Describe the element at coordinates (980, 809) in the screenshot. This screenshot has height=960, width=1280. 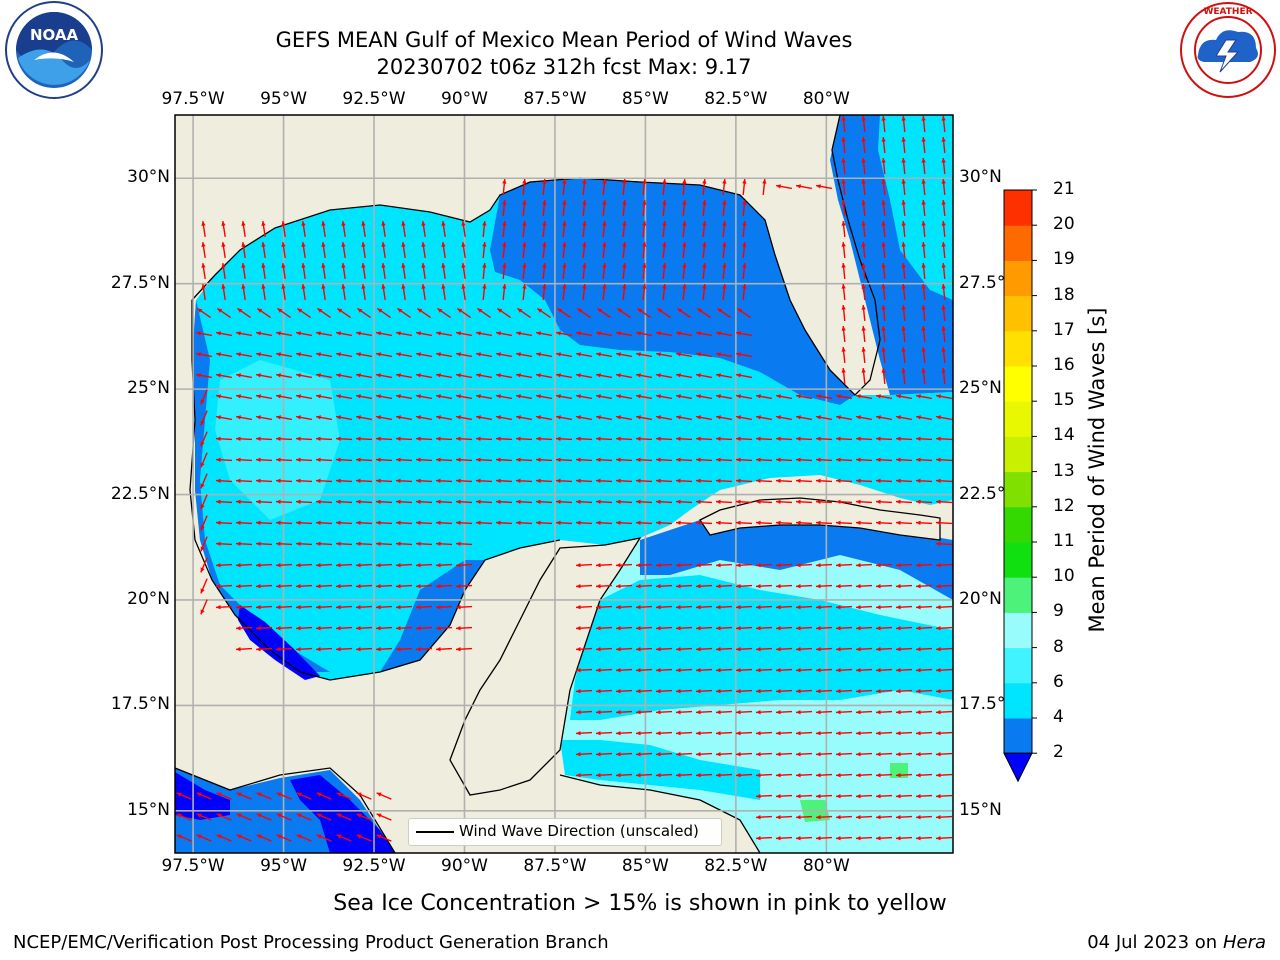
I see `lat-tick-label: 15°N` at that location.